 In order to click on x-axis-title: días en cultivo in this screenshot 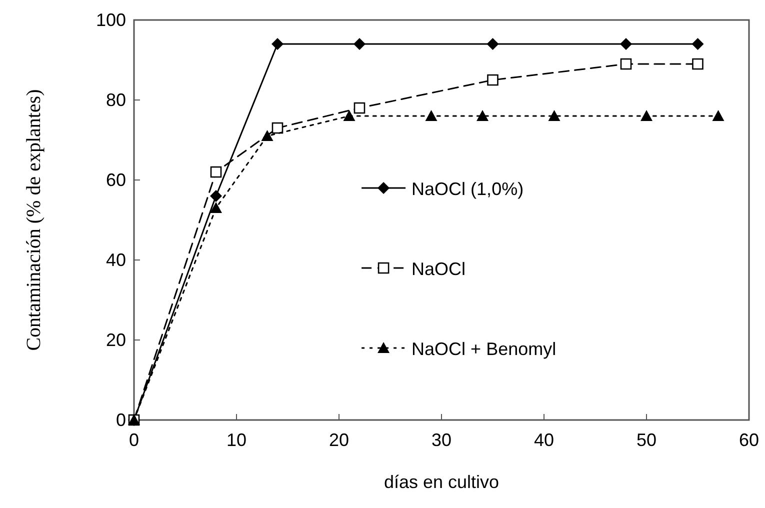, I will do `click(442, 482)`.